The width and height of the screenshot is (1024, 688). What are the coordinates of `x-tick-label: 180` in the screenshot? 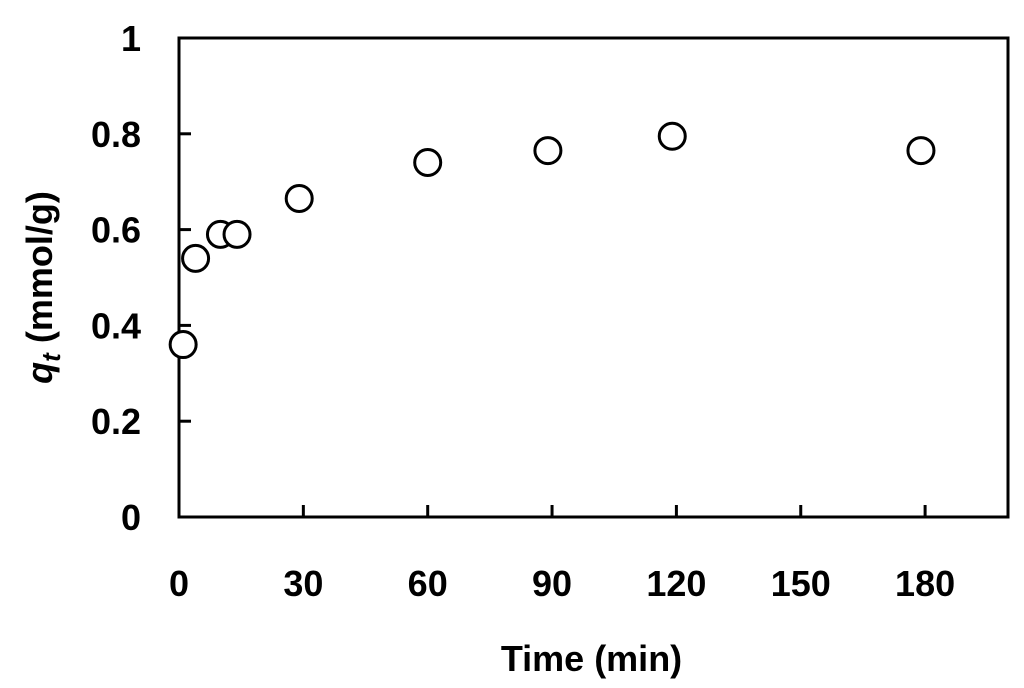 It's located at (925, 583).